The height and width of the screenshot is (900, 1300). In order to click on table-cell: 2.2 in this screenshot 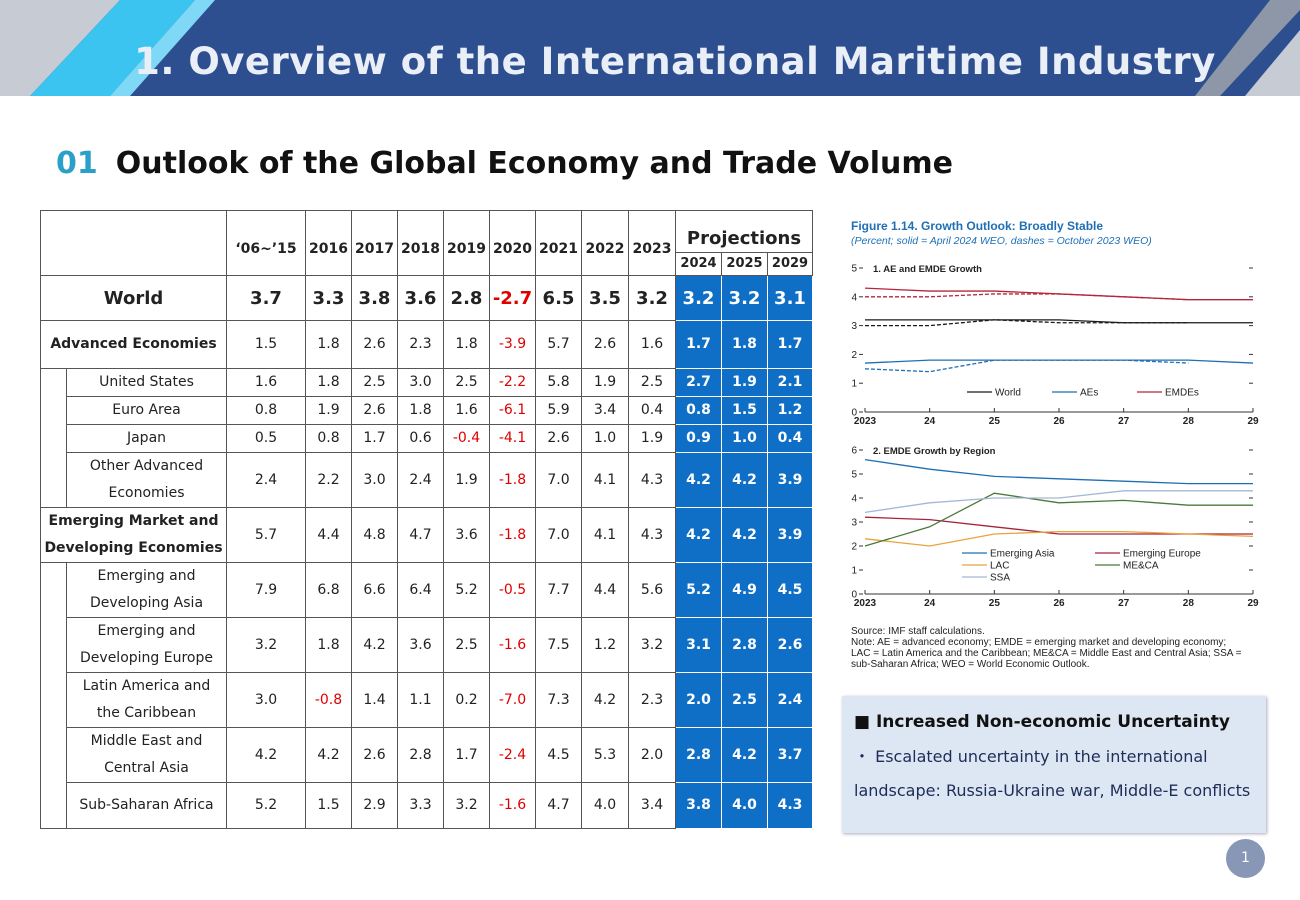, I will do `click(328, 480)`.